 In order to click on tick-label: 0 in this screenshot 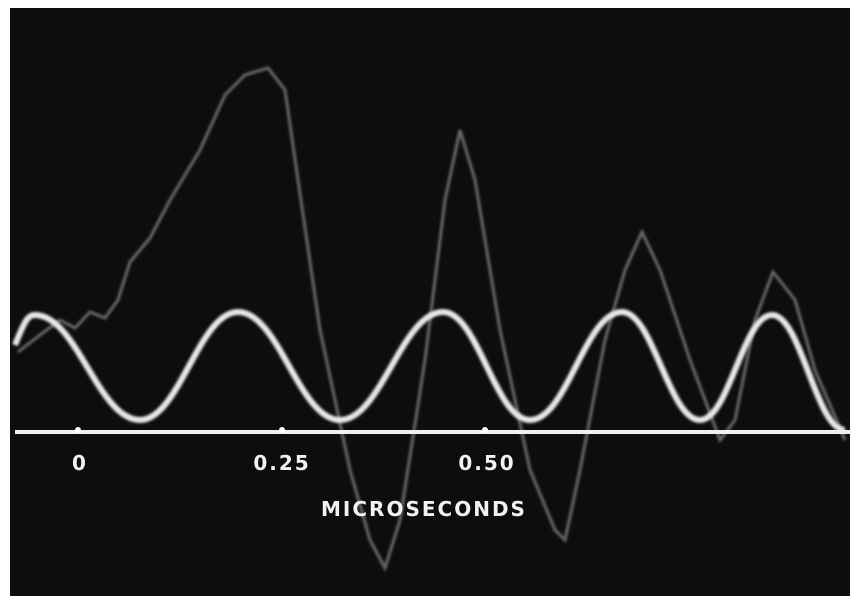, I will do `click(80, 463)`.